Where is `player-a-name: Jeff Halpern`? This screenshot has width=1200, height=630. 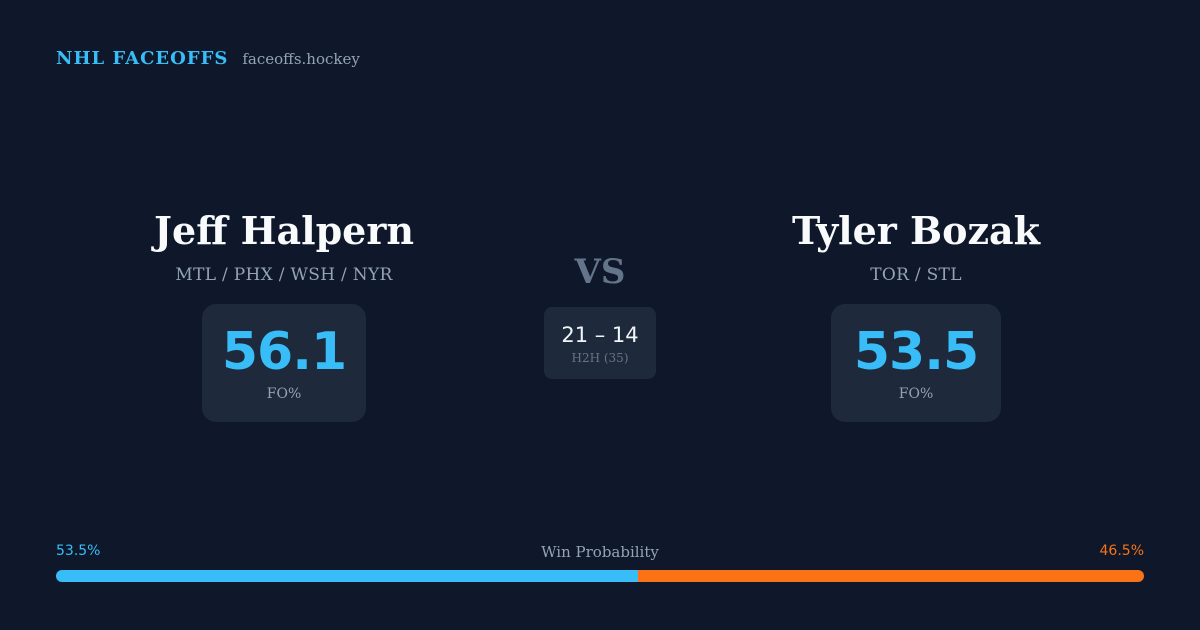 player-a-name: Jeff Halpern is located at coordinates (284, 230).